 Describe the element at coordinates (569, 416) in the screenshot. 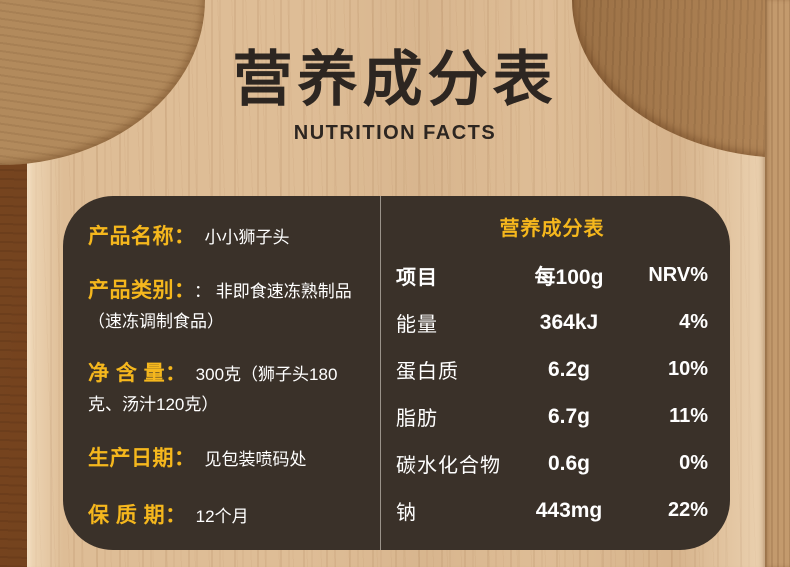

I see `nutrition-value: 6.7g` at that location.